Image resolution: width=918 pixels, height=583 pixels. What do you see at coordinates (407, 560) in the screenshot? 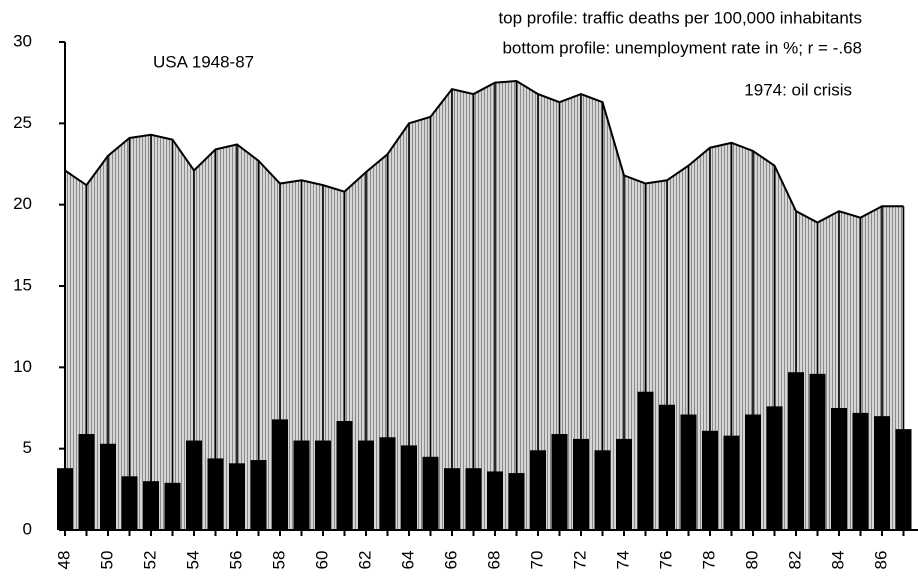
I see `x-tick-label: 64` at bounding box center [407, 560].